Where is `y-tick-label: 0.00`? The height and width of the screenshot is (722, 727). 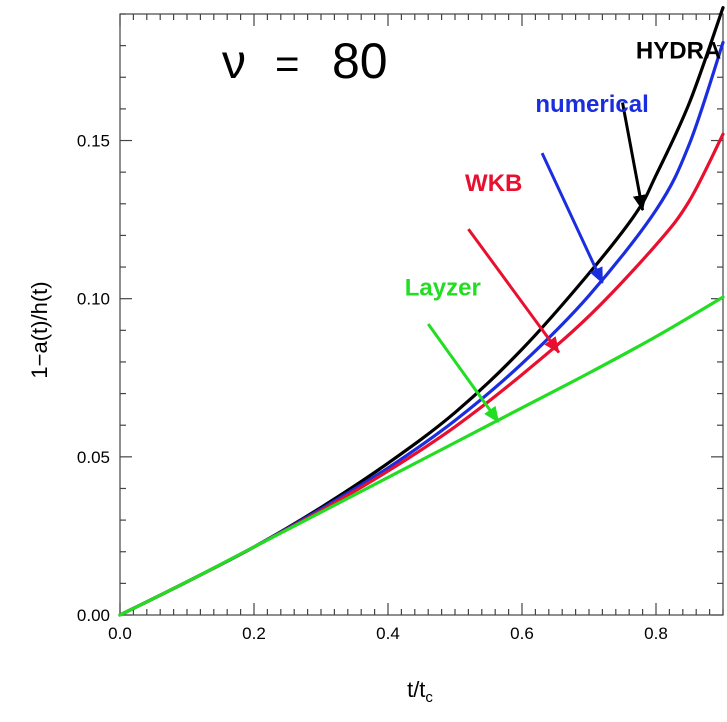 y-tick-label: 0.00 is located at coordinates (93, 615).